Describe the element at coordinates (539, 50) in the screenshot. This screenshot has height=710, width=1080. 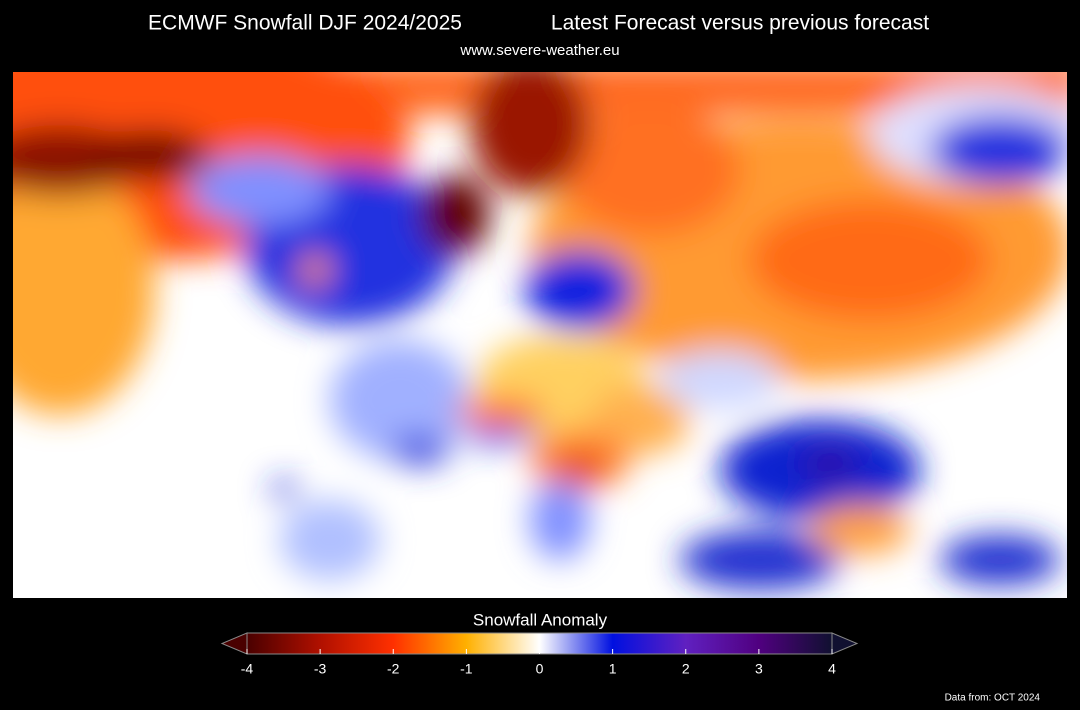
I see `source: www.severe-weather.eu` at that location.